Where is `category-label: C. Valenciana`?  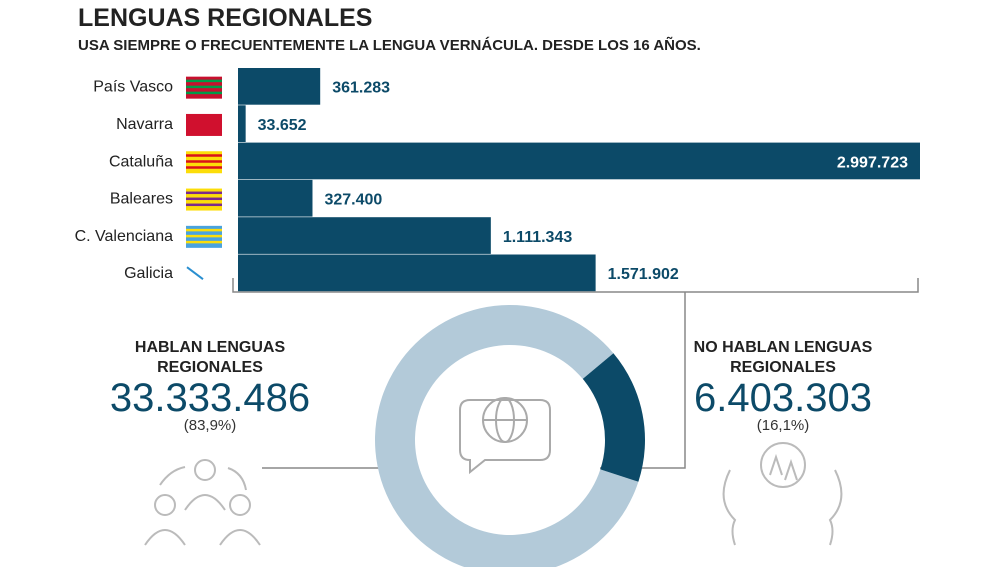
category-label: C. Valenciana is located at coordinates (124, 236).